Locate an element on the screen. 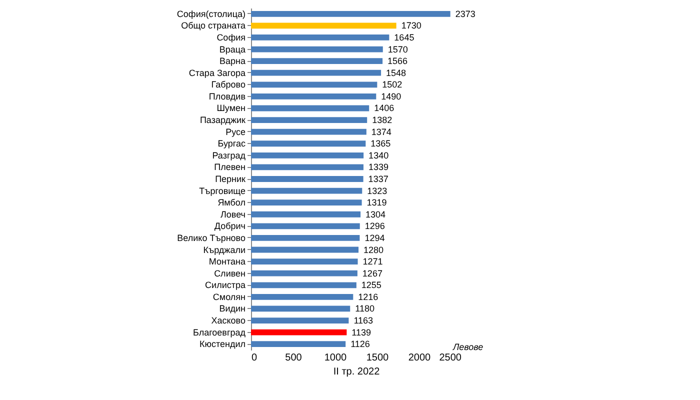 This screenshot has height=400, width=700. y-tick-label: София is located at coordinates (231, 37).